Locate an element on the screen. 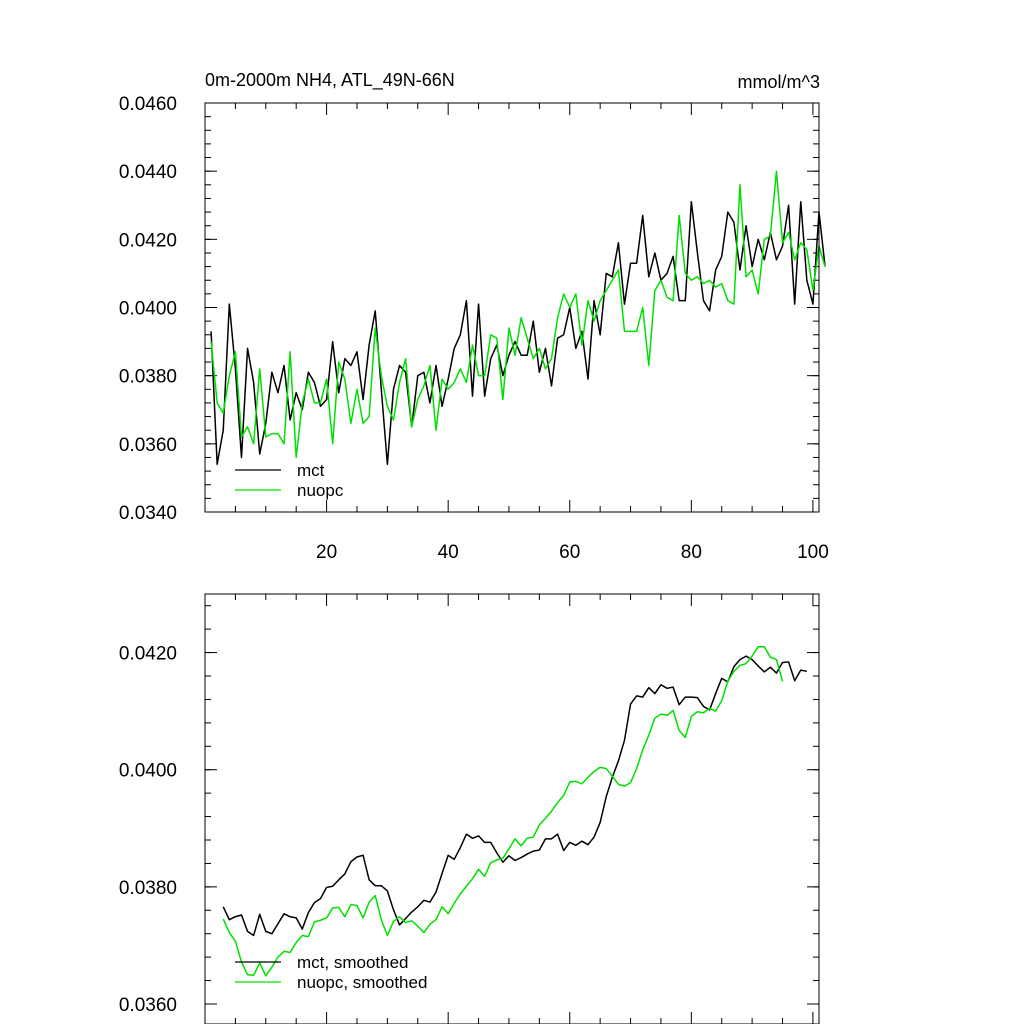 The width and height of the screenshot is (1024, 1024). top-ytick-label-0: 0.0340 is located at coordinates (148, 513).